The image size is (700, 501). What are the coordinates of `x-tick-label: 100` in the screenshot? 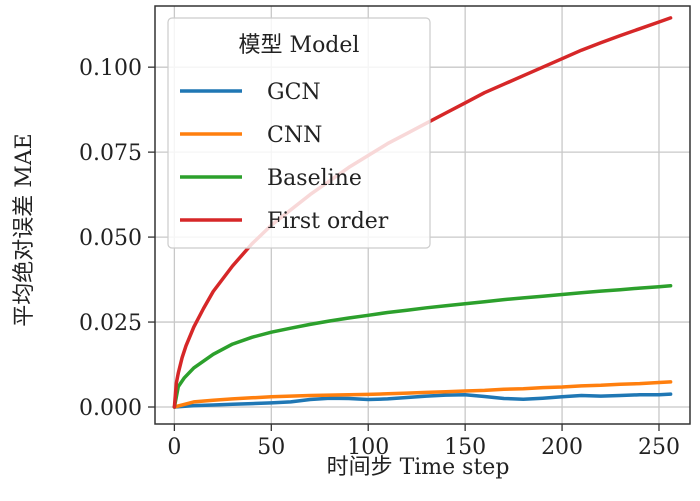 It's located at (368, 447).